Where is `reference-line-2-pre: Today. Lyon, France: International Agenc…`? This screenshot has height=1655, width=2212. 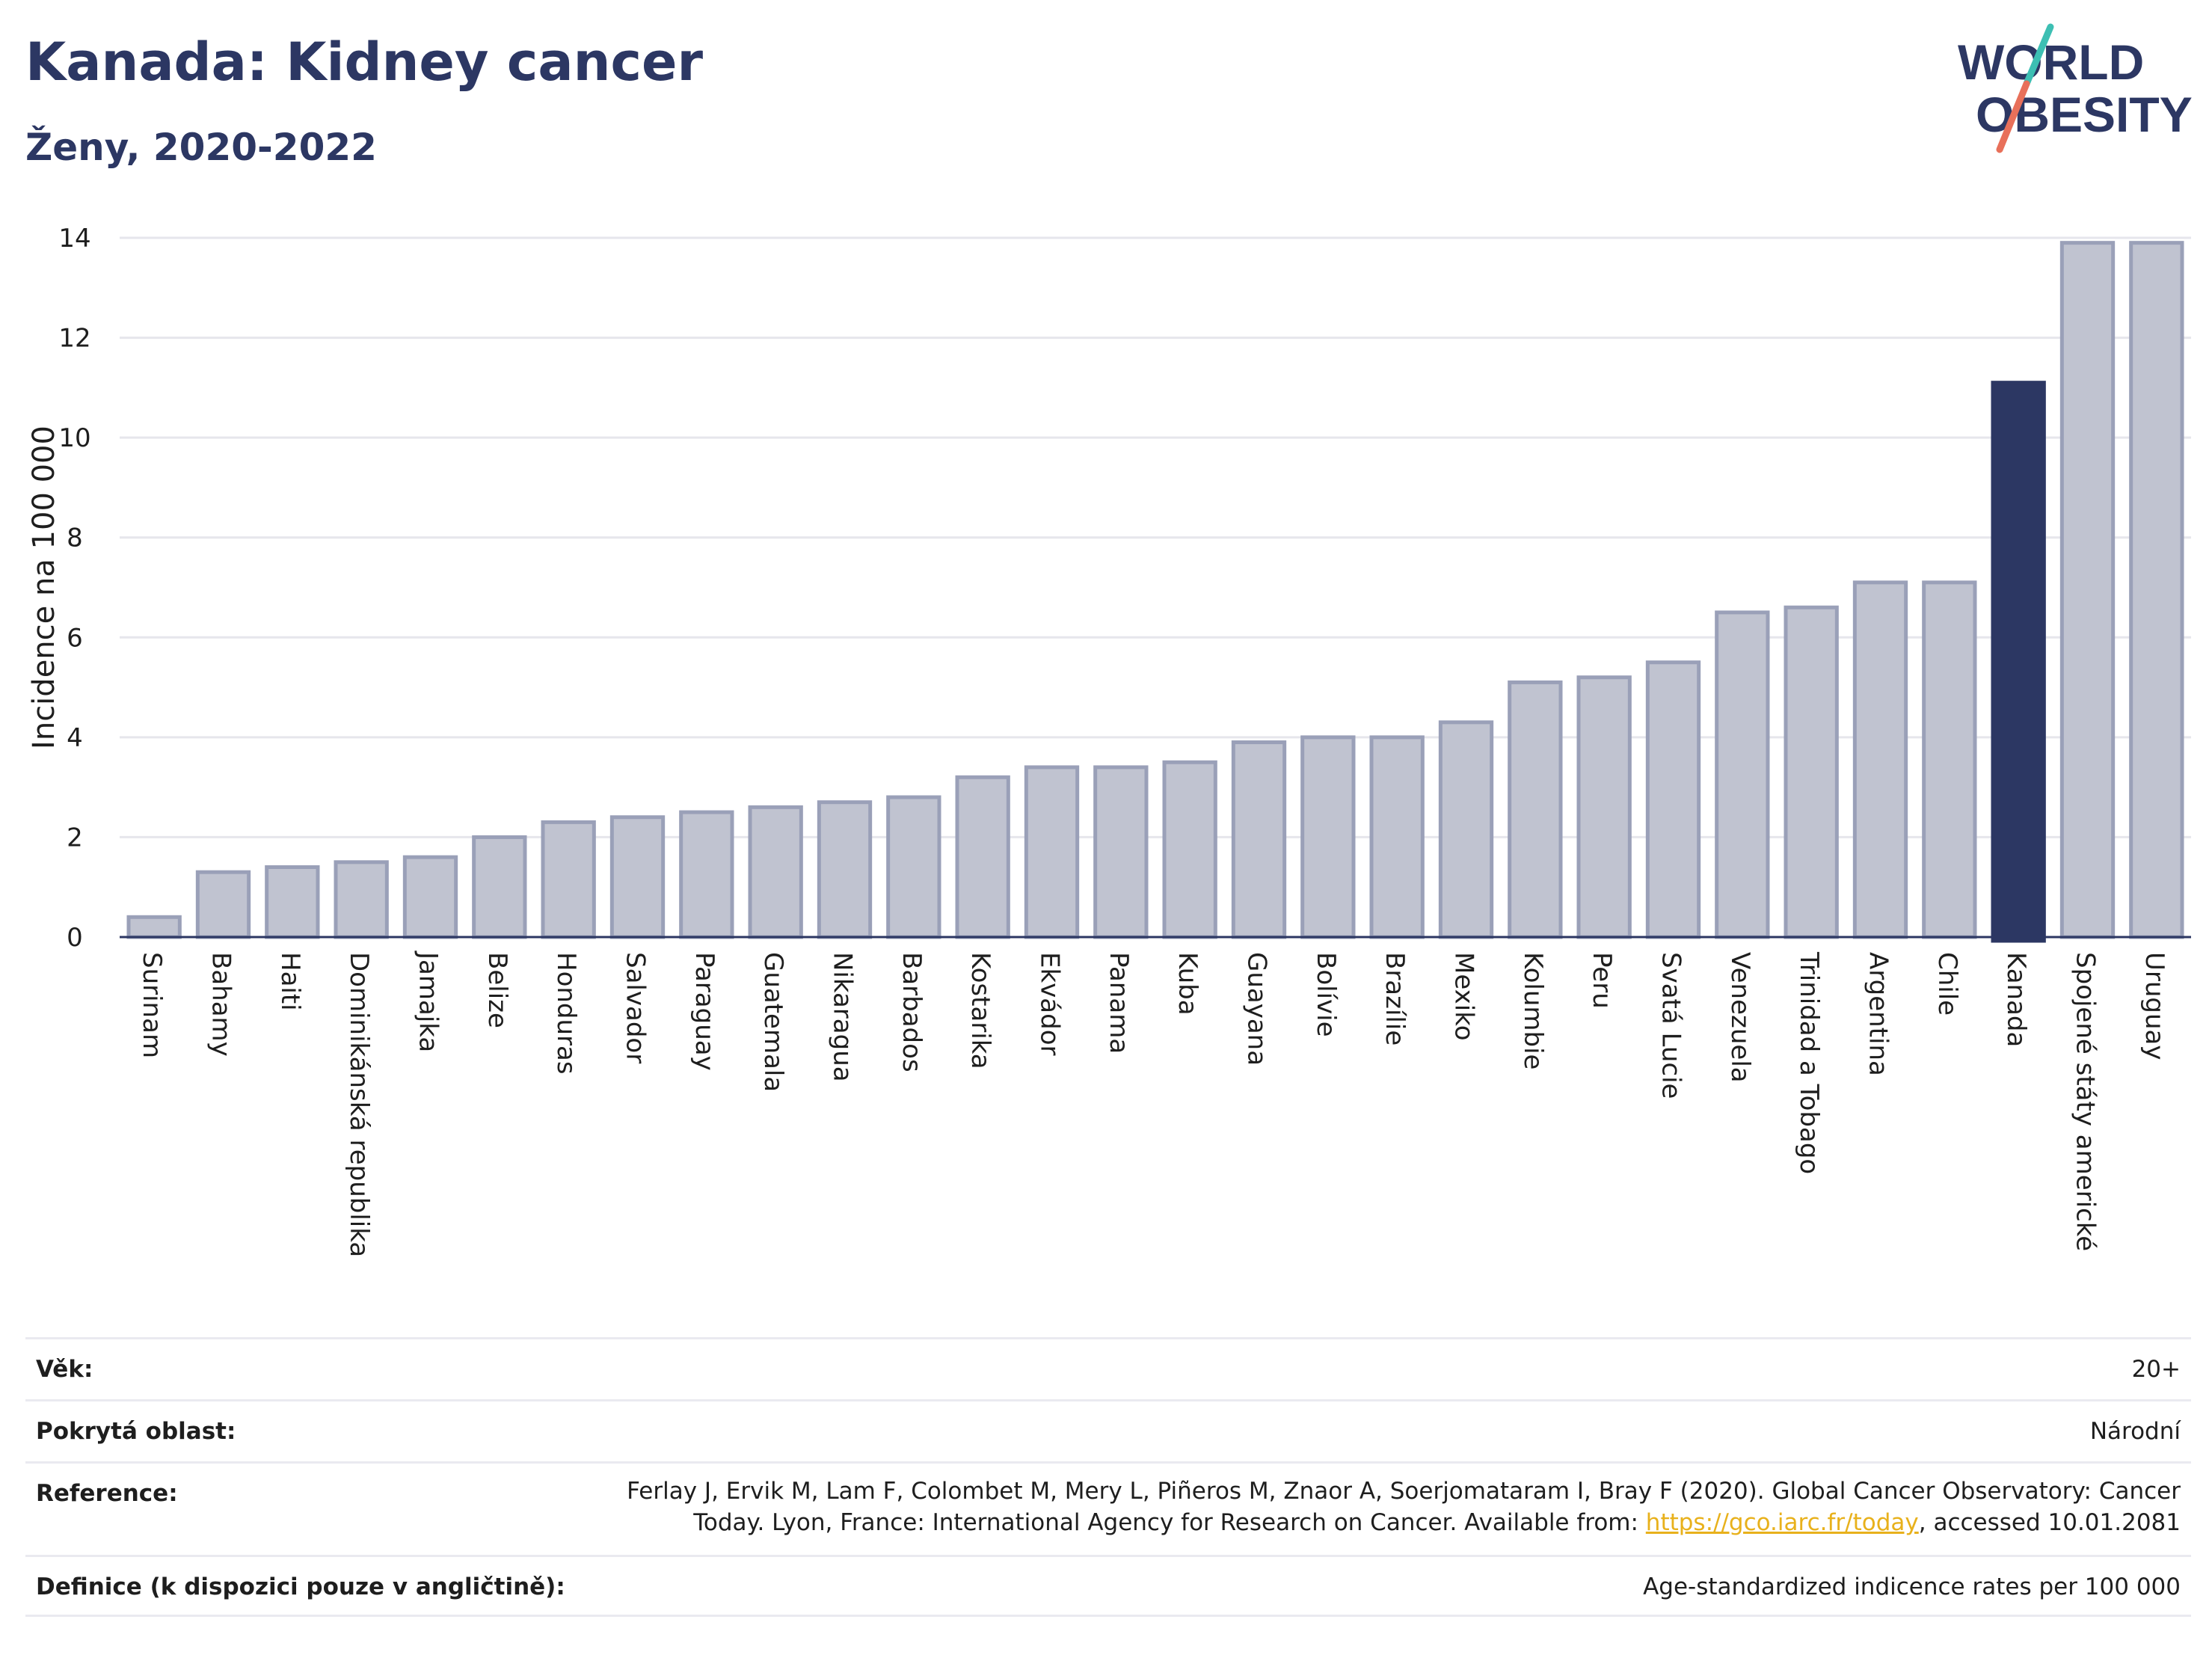
reference-line-2-pre: Today. Lyon, France: International Agenc… is located at coordinates (1169, 1522).